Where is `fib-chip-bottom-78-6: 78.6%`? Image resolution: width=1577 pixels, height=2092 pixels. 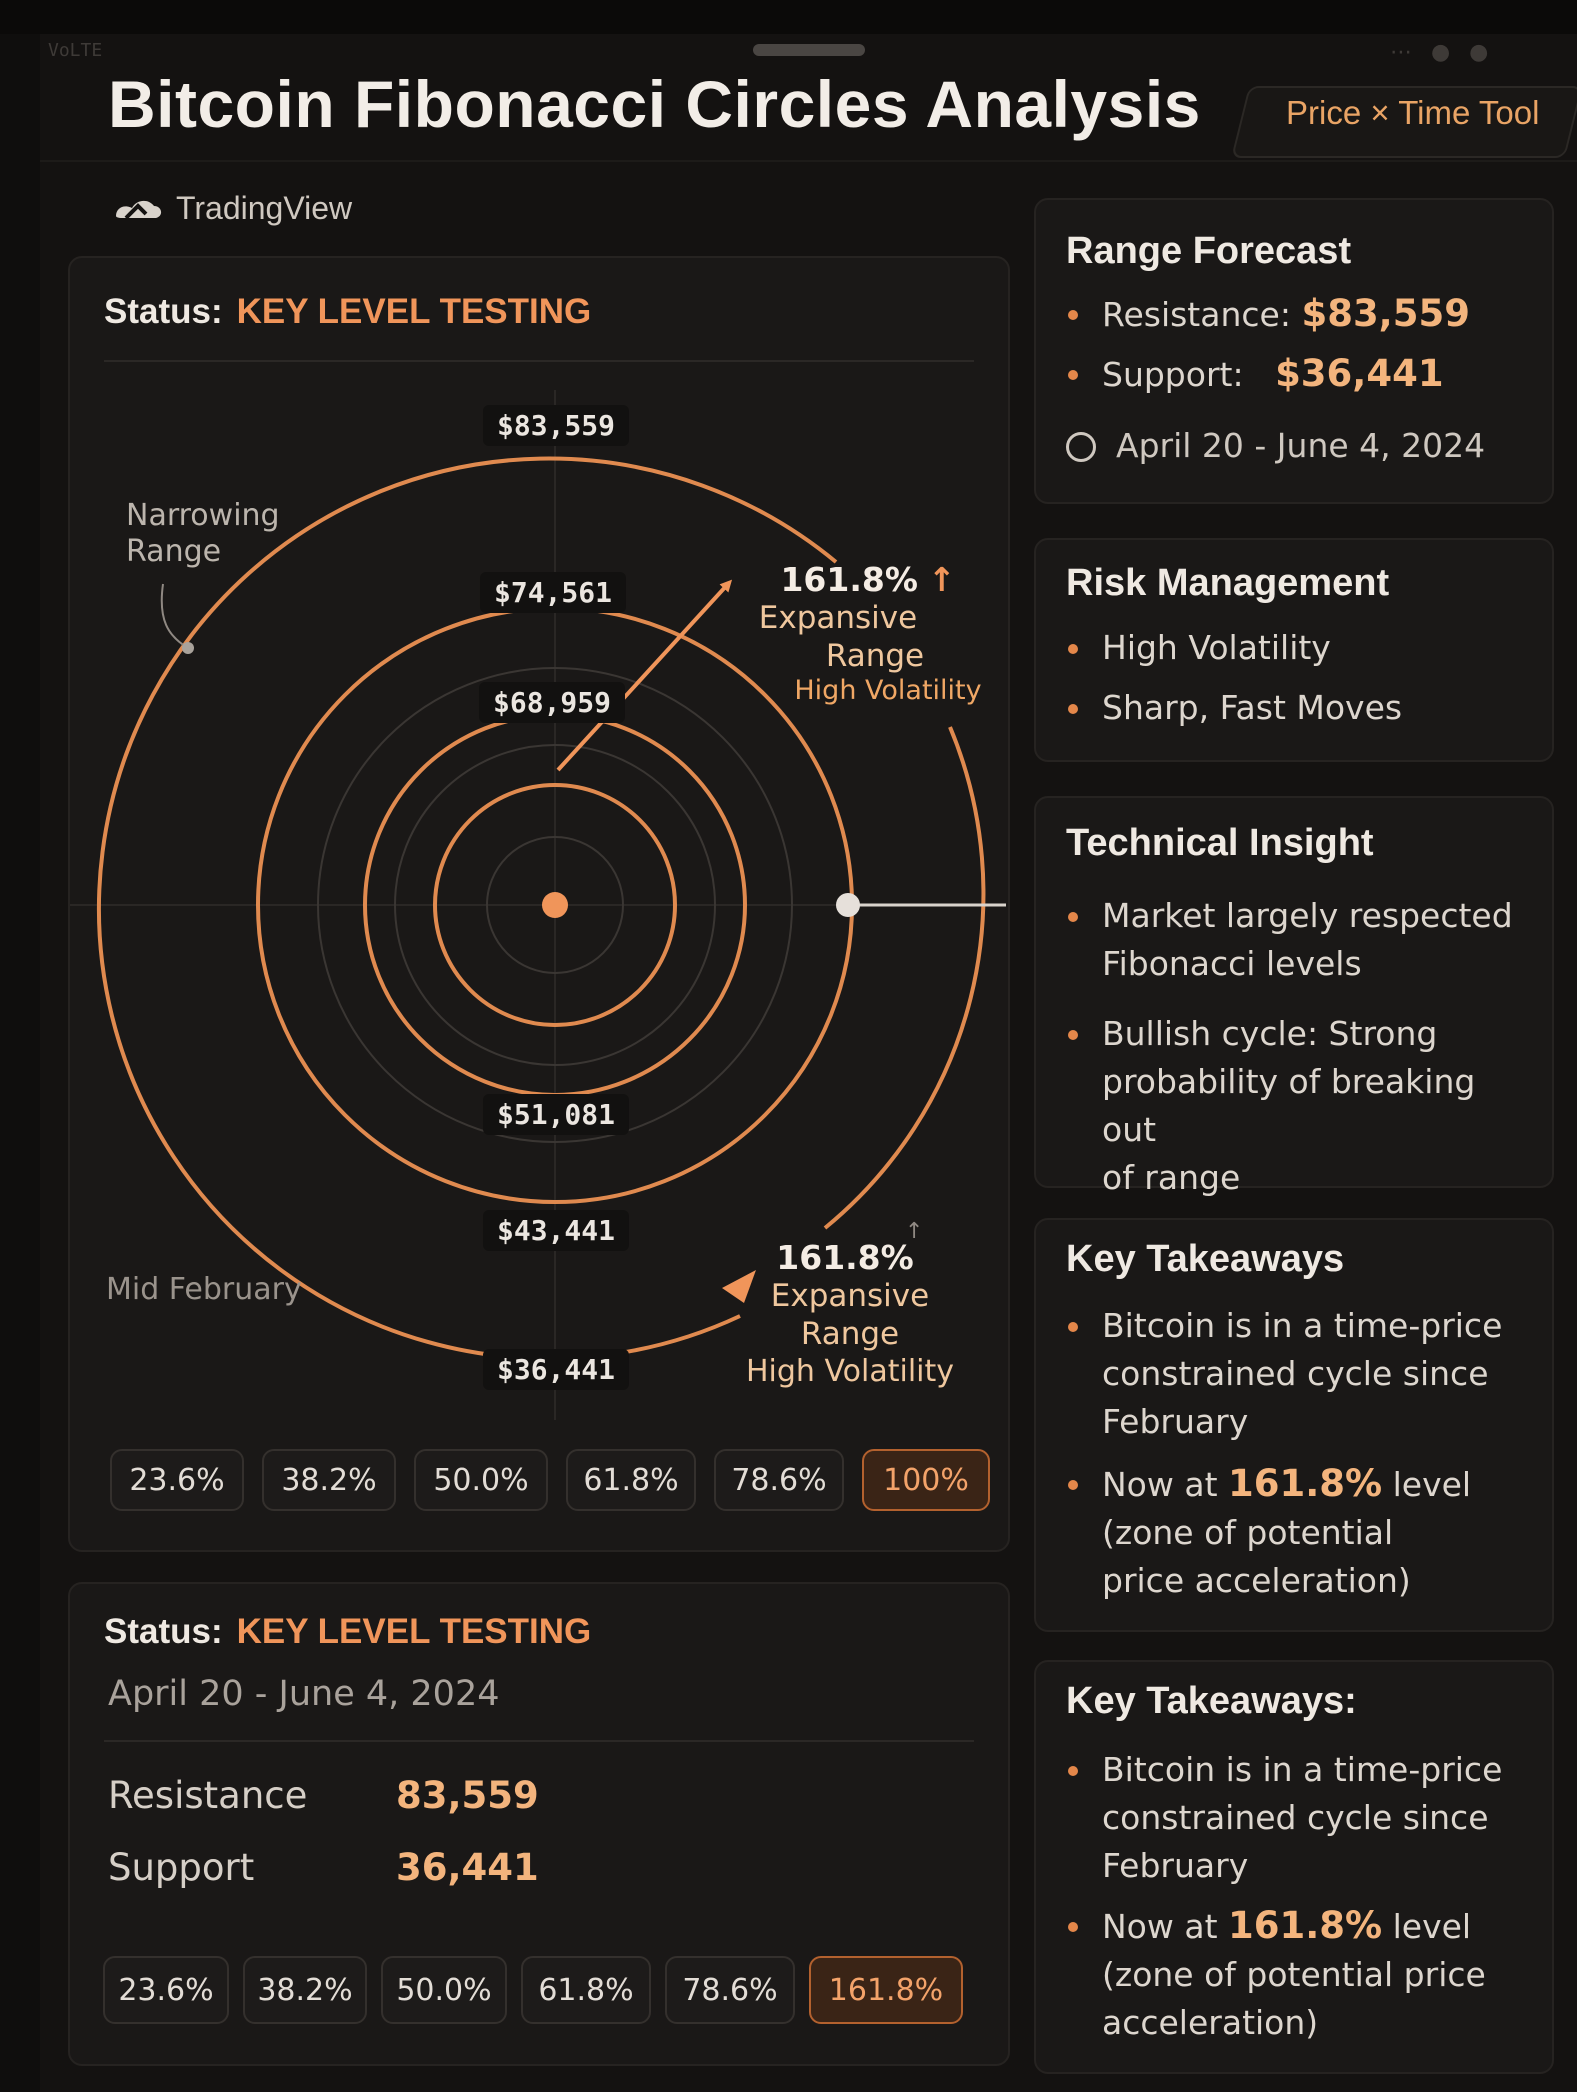
fib-chip-bottom-78-6: 78.6% is located at coordinates (730, 1990).